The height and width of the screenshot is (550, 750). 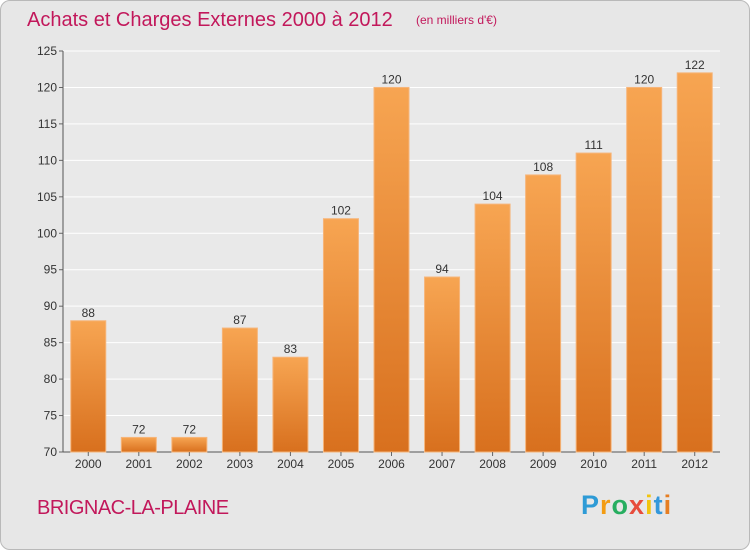 I want to click on y-tick-label: 75, so click(x=51, y=416).